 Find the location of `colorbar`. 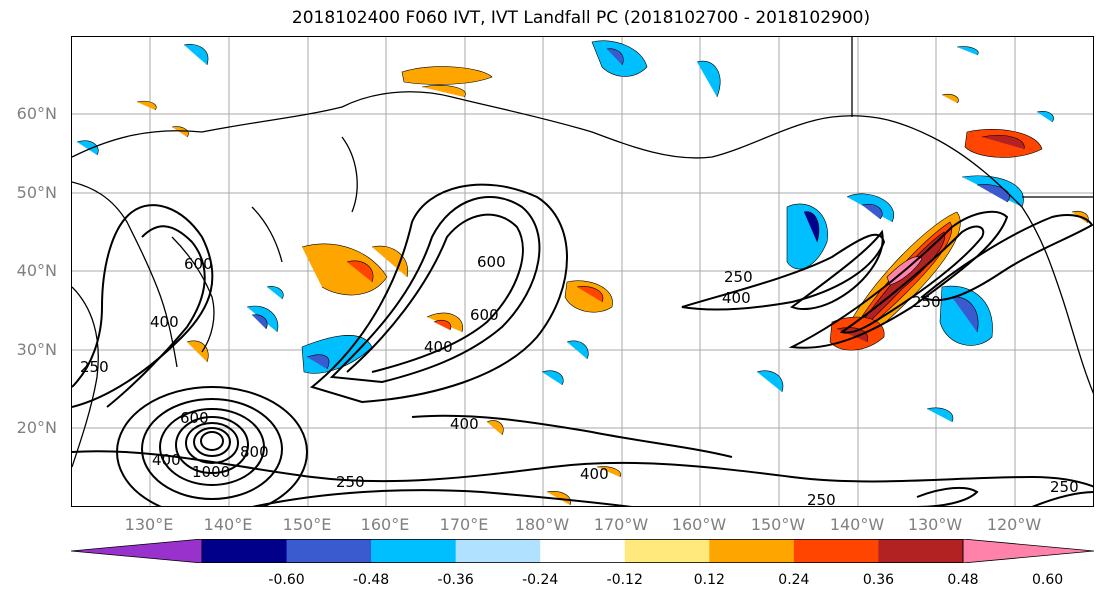

colorbar is located at coordinates (582, 551).